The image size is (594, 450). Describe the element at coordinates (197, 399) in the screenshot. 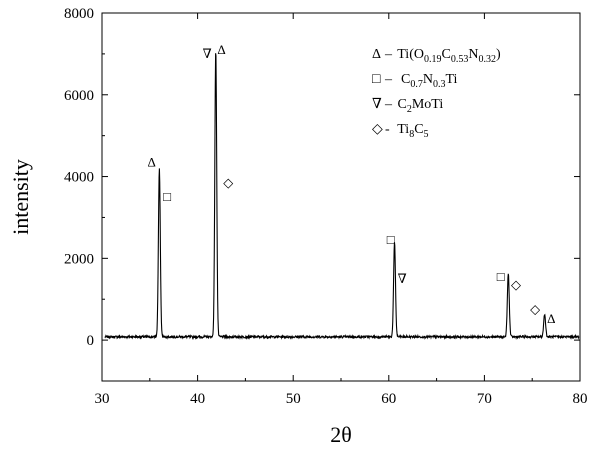

I see `x-tick-label: 40` at that location.